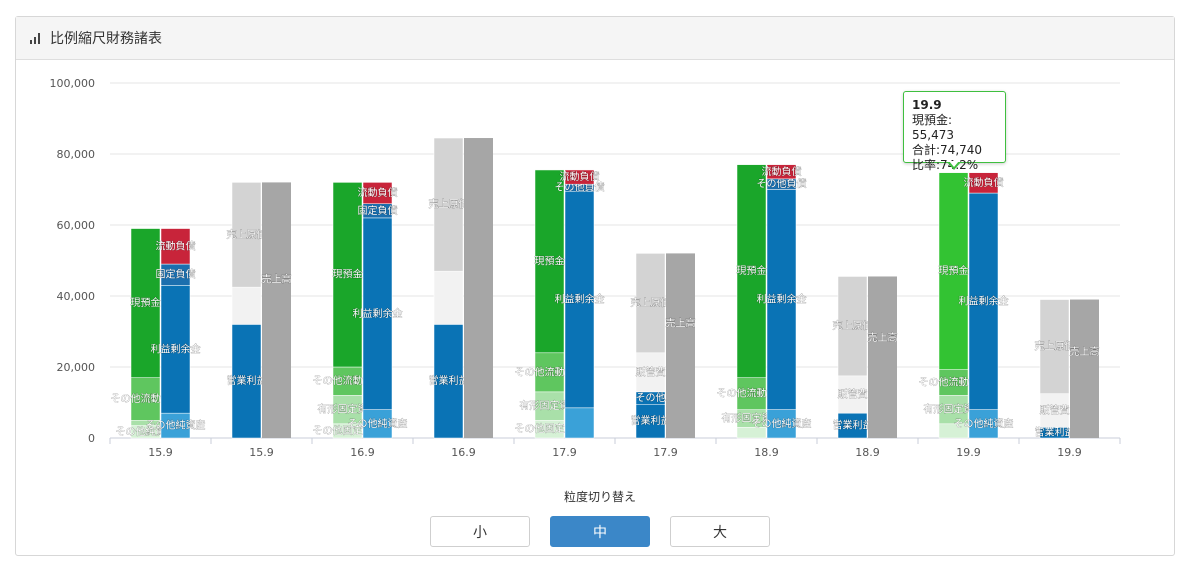 The width and height of the screenshot is (1200, 573). Describe the element at coordinates (73, 83) in the screenshot. I see `y-tick-label: 100,000` at that location.